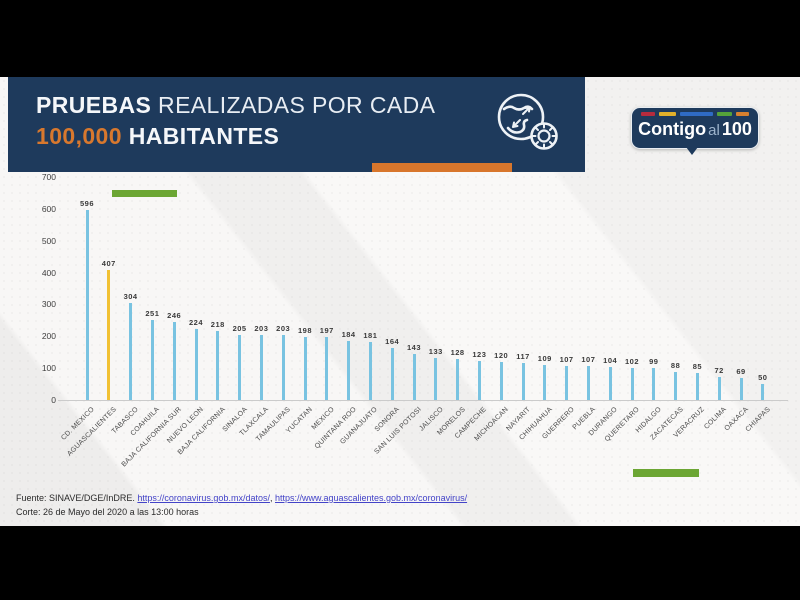 Image resolution: width=800 pixels, height=600 pixels. I want to click on bar-value-label: 85, so click(697, 366).